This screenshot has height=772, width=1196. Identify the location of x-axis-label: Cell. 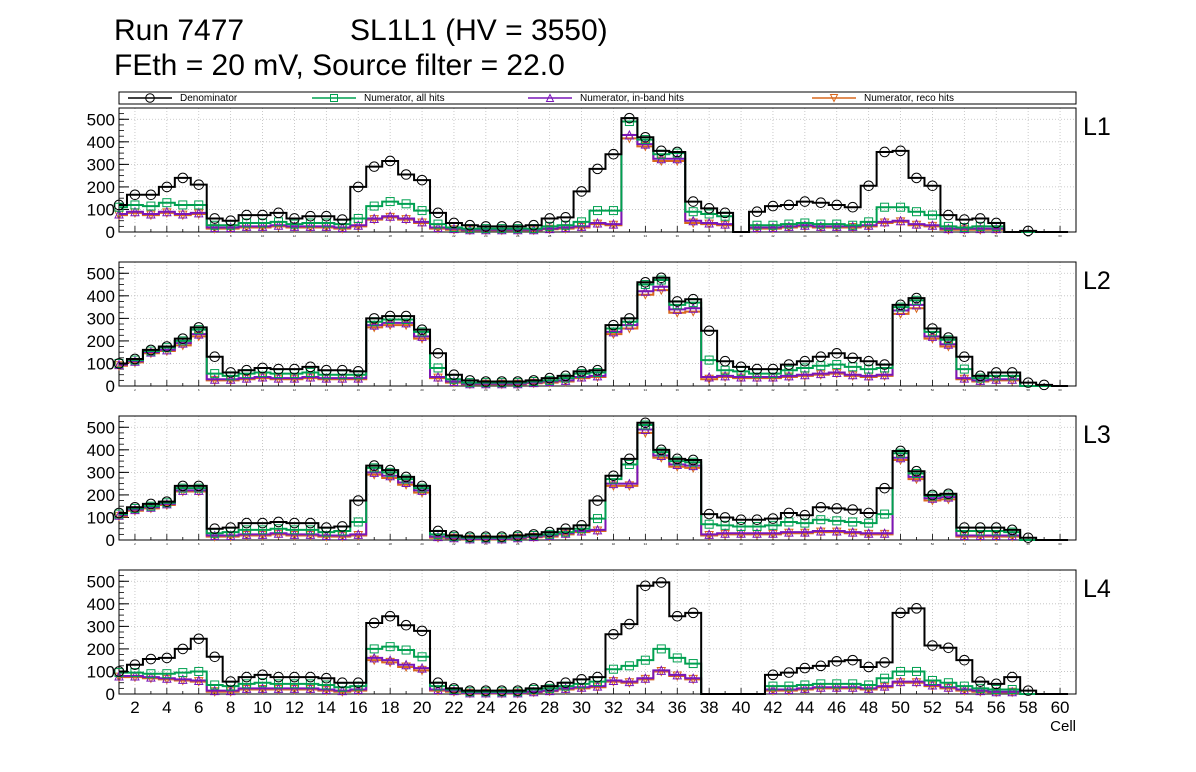
(1063, 726).